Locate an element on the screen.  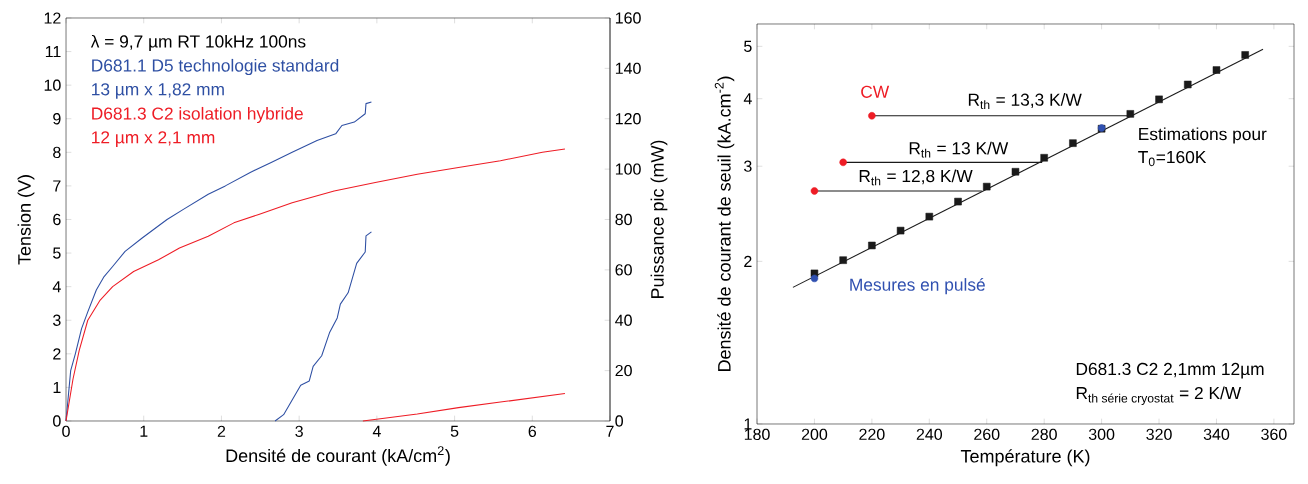
x-tick-label: 340 is located at coordinates (1216, 434).